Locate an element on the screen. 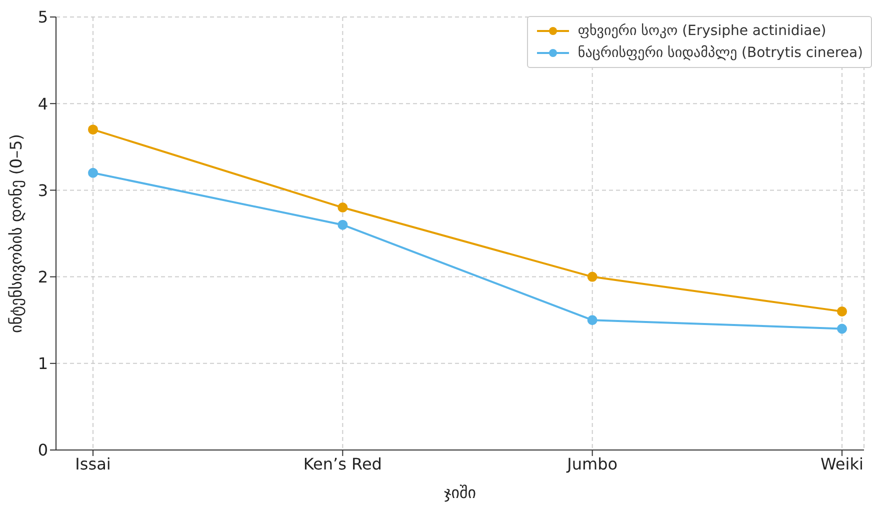 The image size is (872, 509). x-tick-label: Ken’s Red is located at coordinates (342, 464).